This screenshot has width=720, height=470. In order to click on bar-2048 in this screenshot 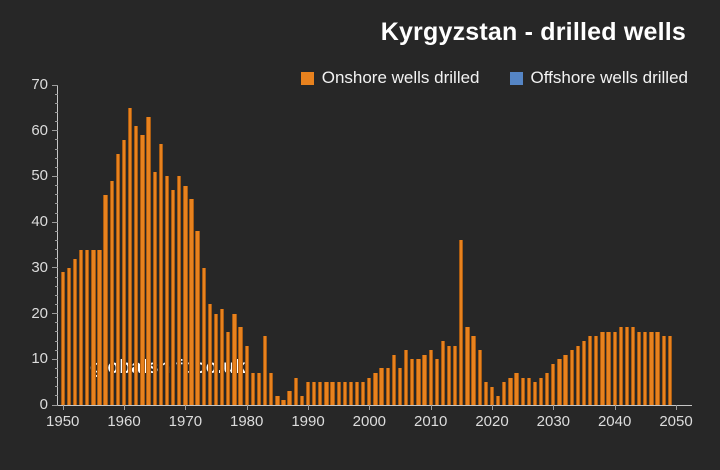, I will do `click(663, 370)`.